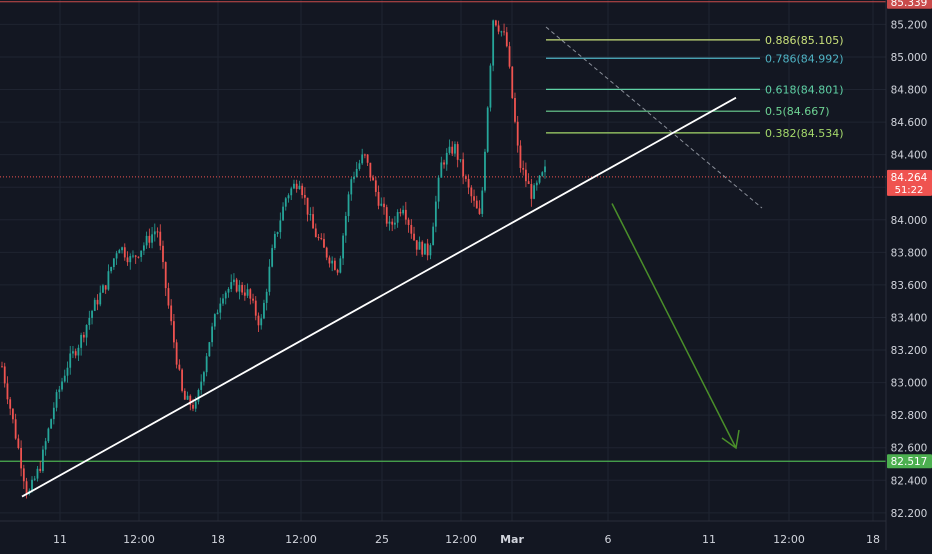 The image size is (932, 554). What do you see at coordinates (909, 318) in the screenshot?
I see `y-tick-label: 83.400` at bounding box center [909, 318].